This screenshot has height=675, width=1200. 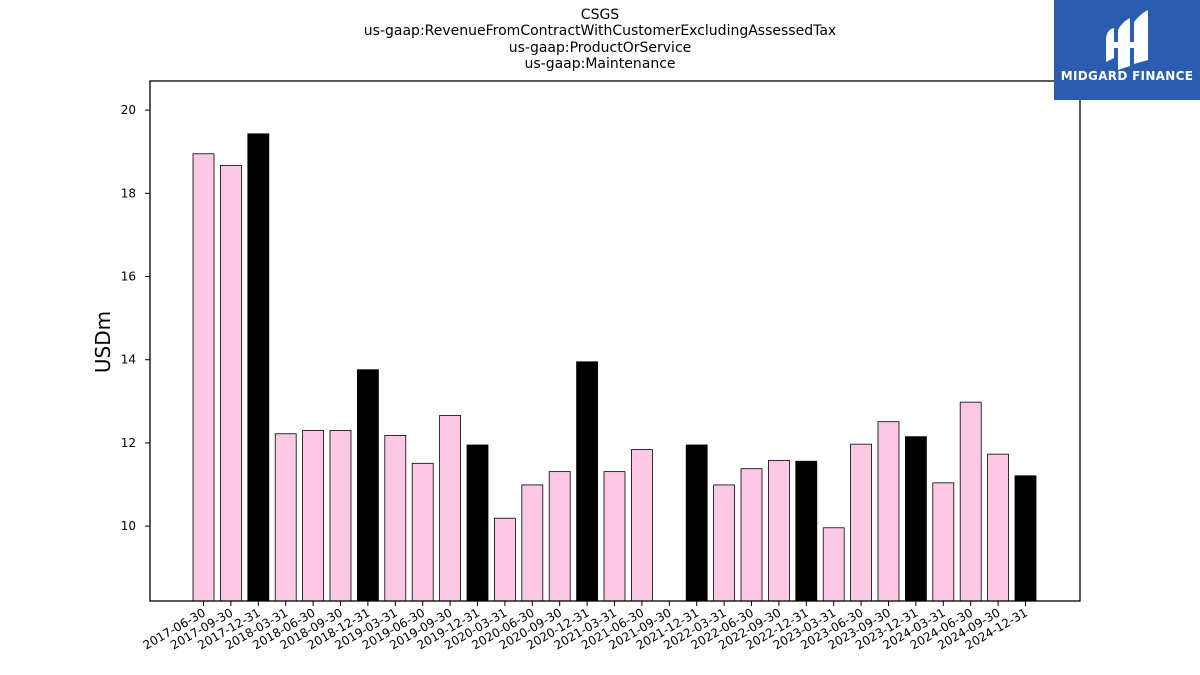 What do you see at coordinates (128, 526) in the screenshot?
I see `y-tick-label: 10` at bounding box center [128, 526].